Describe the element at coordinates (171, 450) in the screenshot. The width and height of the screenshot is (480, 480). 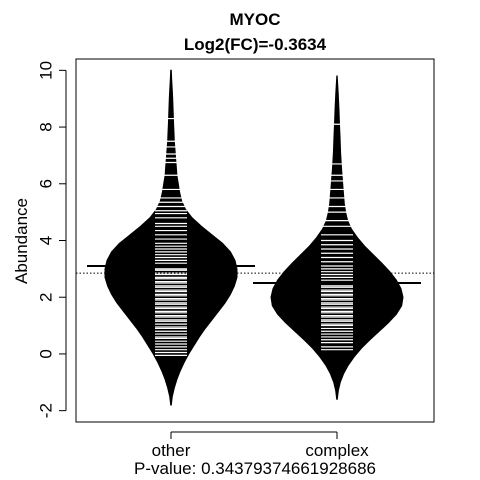
I see `x-tick-label-other: other` at that location.